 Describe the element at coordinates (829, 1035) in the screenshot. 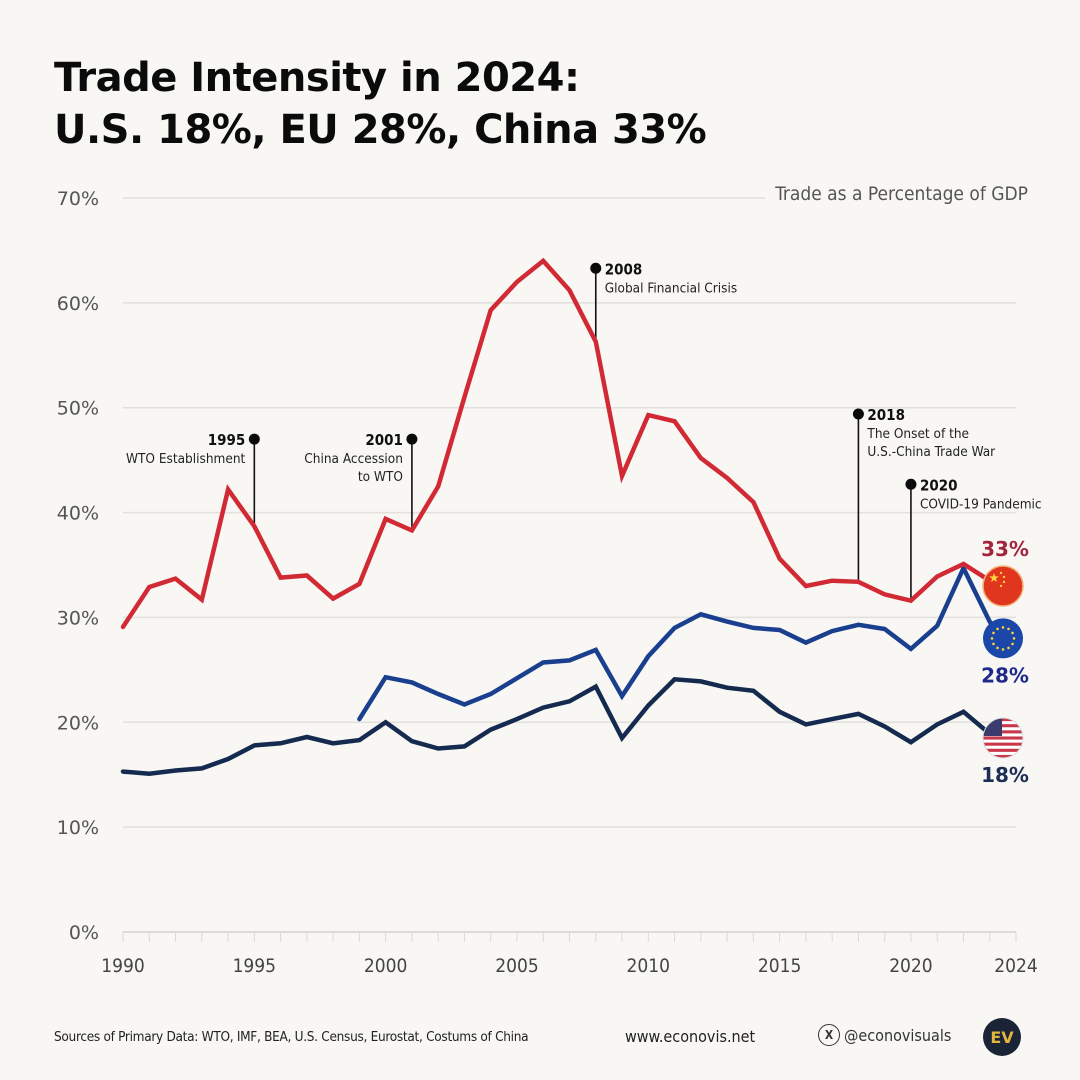

I see `x-logo-icon: X` at that location.